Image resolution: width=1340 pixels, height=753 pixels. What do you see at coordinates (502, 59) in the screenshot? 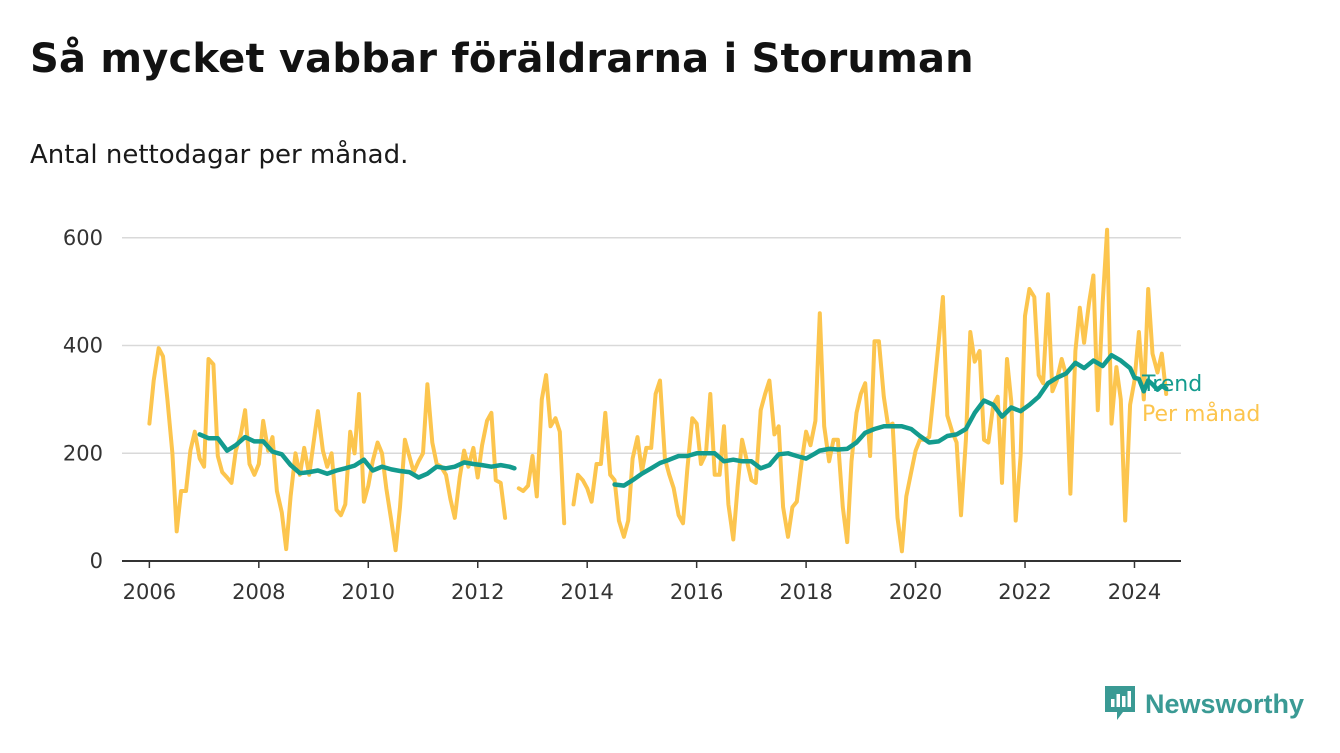
I see `page-title: Så mycket vabbar föräldrarna i Storuman` at bounding box center [502, 59].